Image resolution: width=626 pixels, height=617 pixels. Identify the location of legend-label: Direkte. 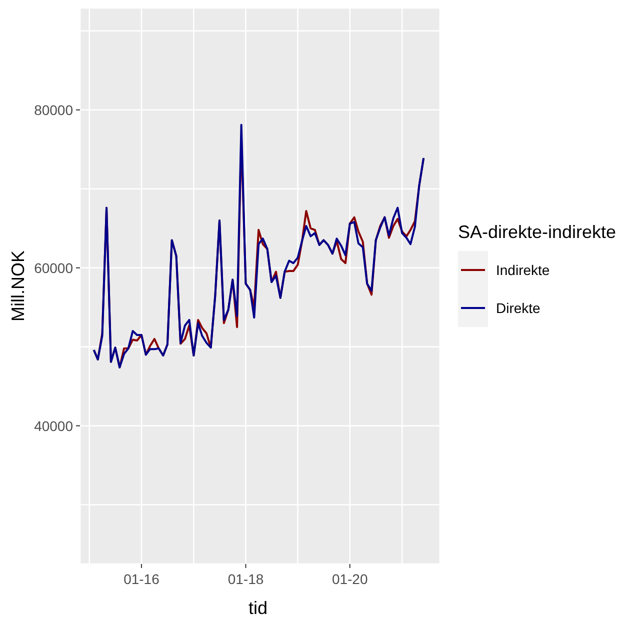
(518, 308).